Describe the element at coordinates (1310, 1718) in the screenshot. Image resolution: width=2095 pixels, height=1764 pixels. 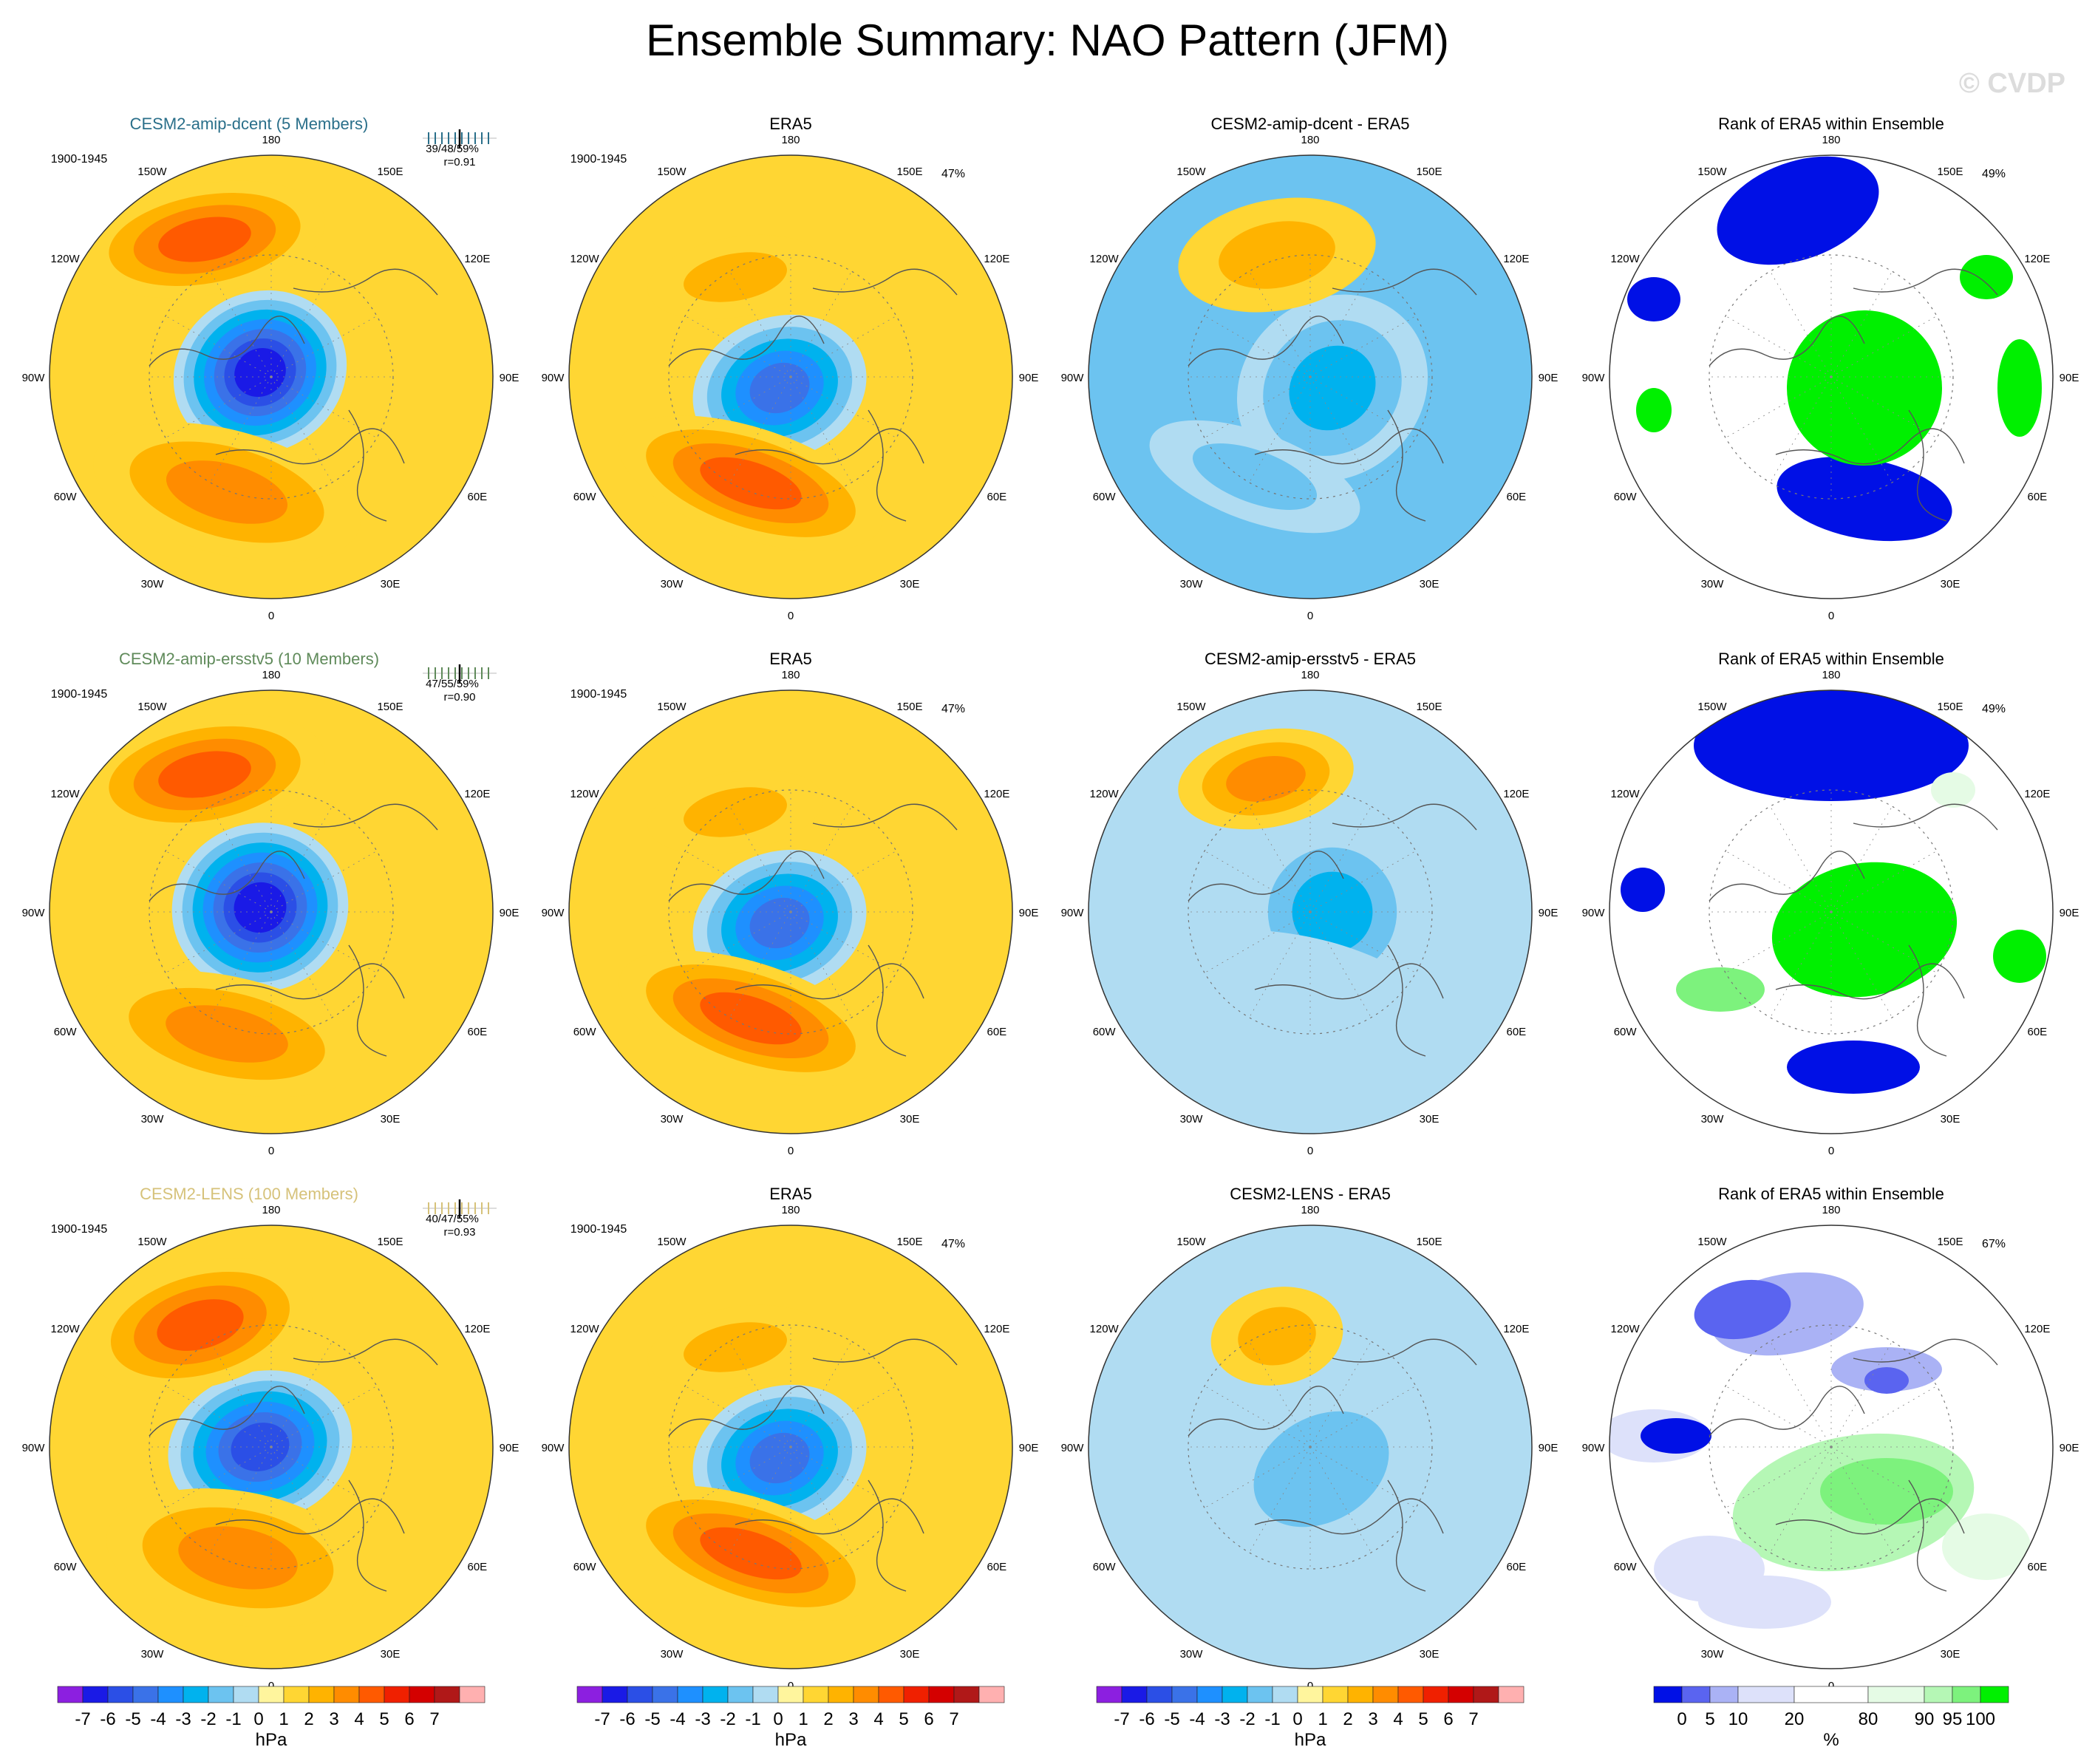
I see `colorbar-hpa: -7 -6 -5 -4 -3 -2 -1 0 1 2 3 4 5 6 7 hPa` at that location.